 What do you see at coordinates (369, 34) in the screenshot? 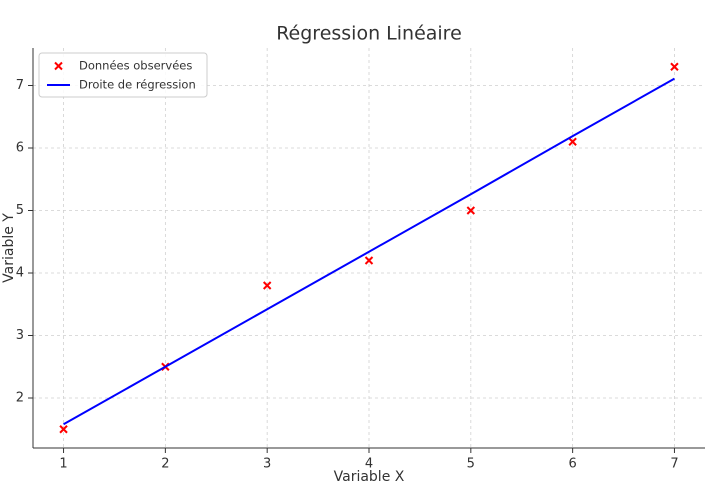
I see `chart-title: Régression Linéaire` at bounding box center [369, 34].